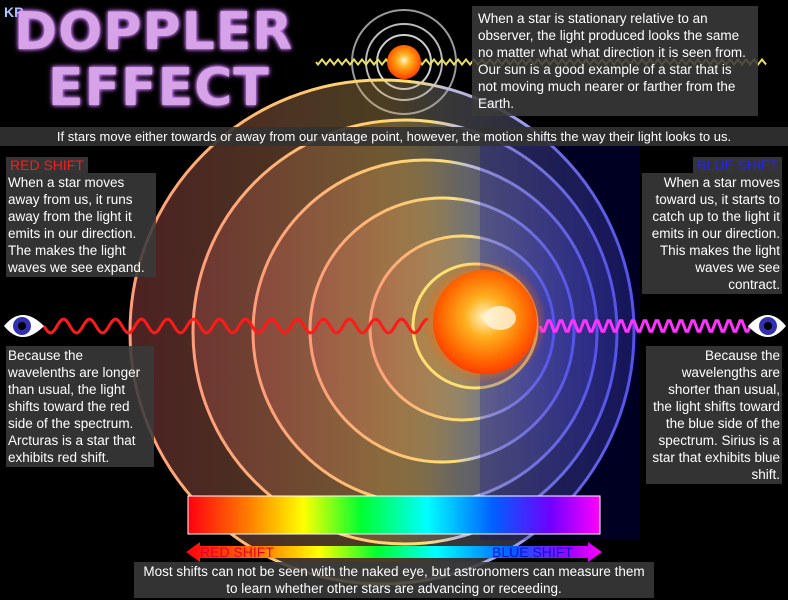 Image resolution: width=788 pixels, height=600 pixels. I want to click on page-title-line1: DOPPLER, so click(154, 32).